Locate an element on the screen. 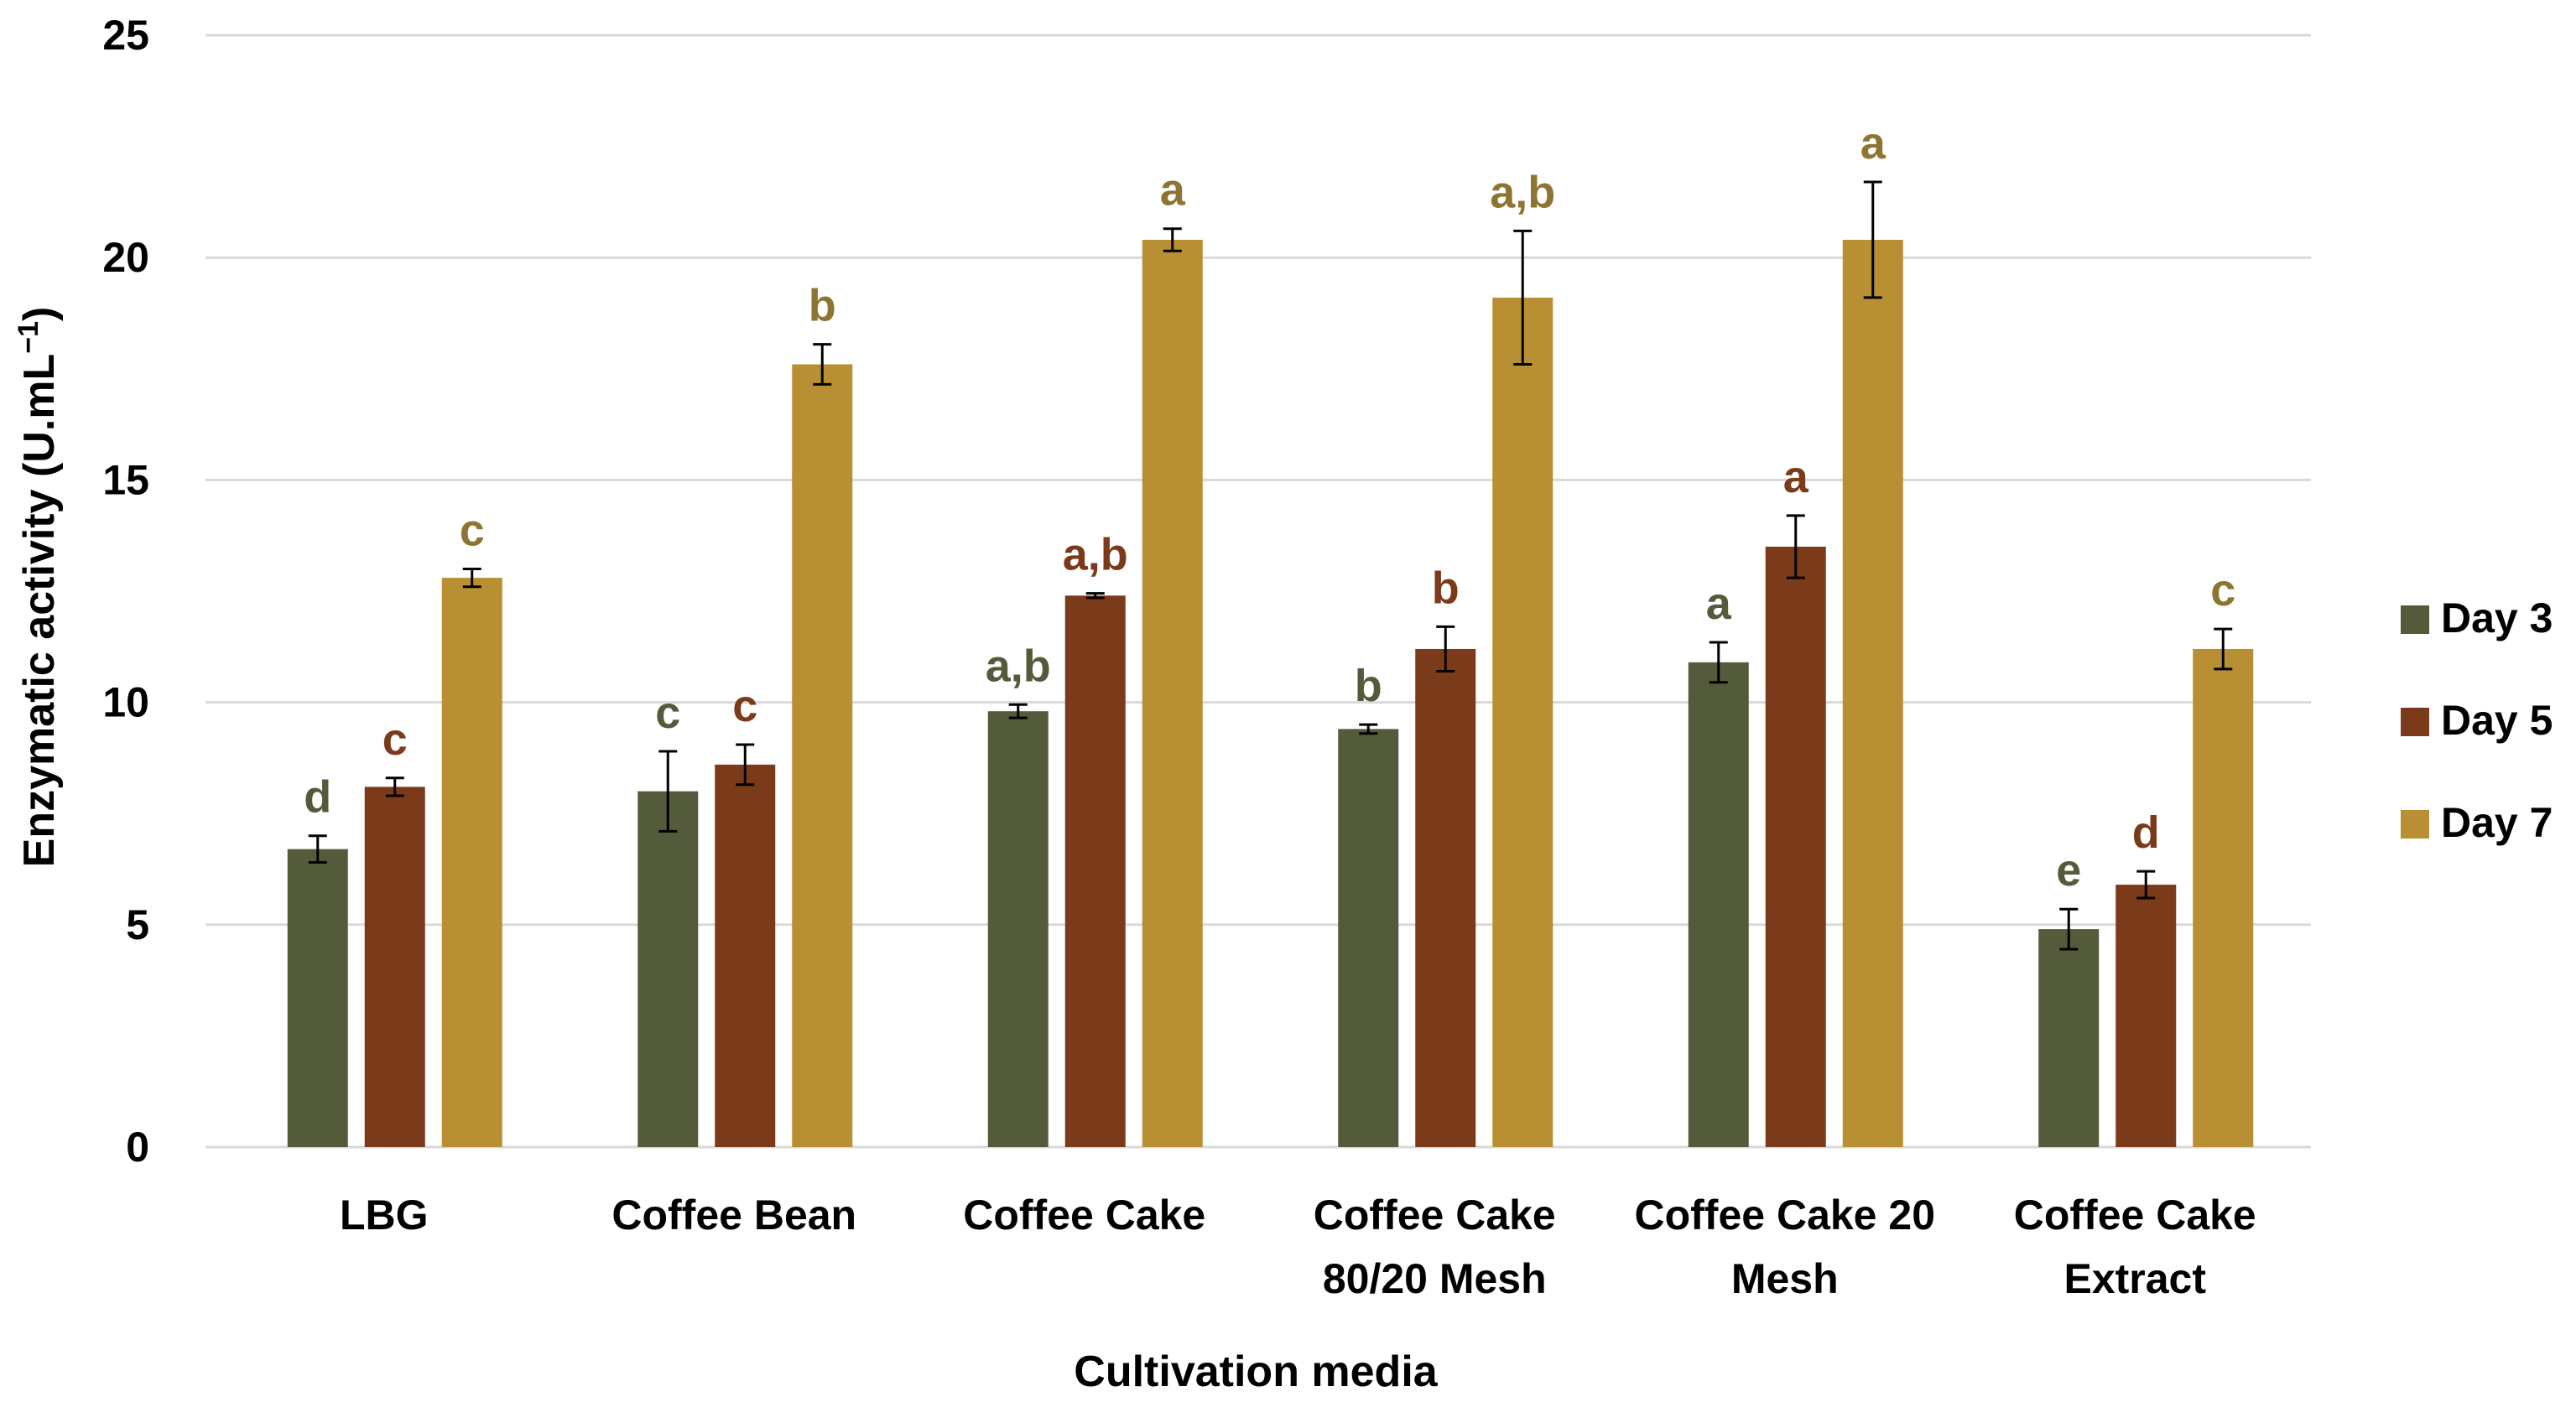  y-axis-title: Enzymatic activity (U.mL−1) is located at coordinates (38, 587).